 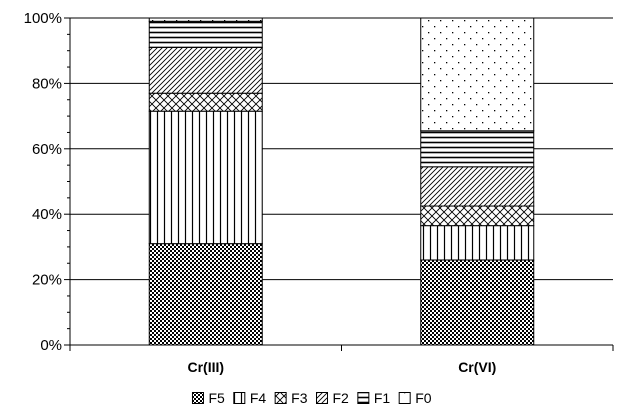 I want to click on y-tick-label: 80%, so click(x=47, y=83).